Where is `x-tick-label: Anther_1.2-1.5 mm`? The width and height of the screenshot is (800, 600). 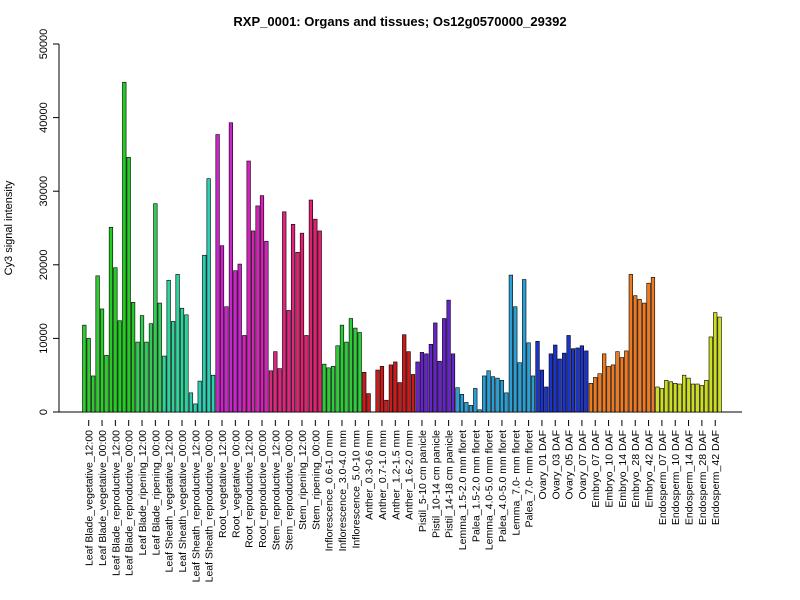 x-tick-label: Anther_1.2-1.5 mm is located at coordinates (396, 475).